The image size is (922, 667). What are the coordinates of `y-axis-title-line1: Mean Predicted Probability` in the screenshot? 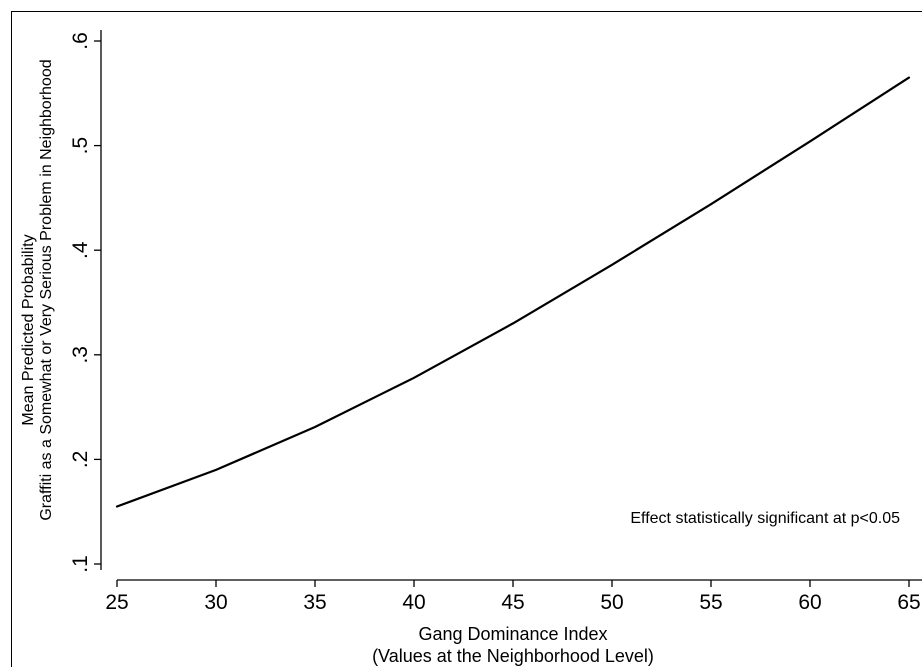 It's located at (28, 329).